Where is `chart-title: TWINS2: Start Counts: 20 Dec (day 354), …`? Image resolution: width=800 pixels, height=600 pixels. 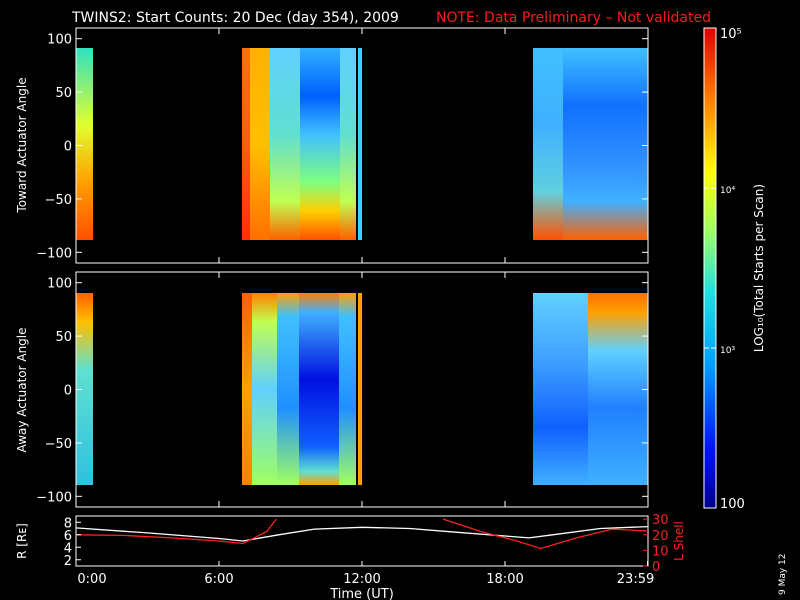
chart-title: TWINS2: Start Counts: 20 Dec (day 354), … is located at coordinates (235, 18).